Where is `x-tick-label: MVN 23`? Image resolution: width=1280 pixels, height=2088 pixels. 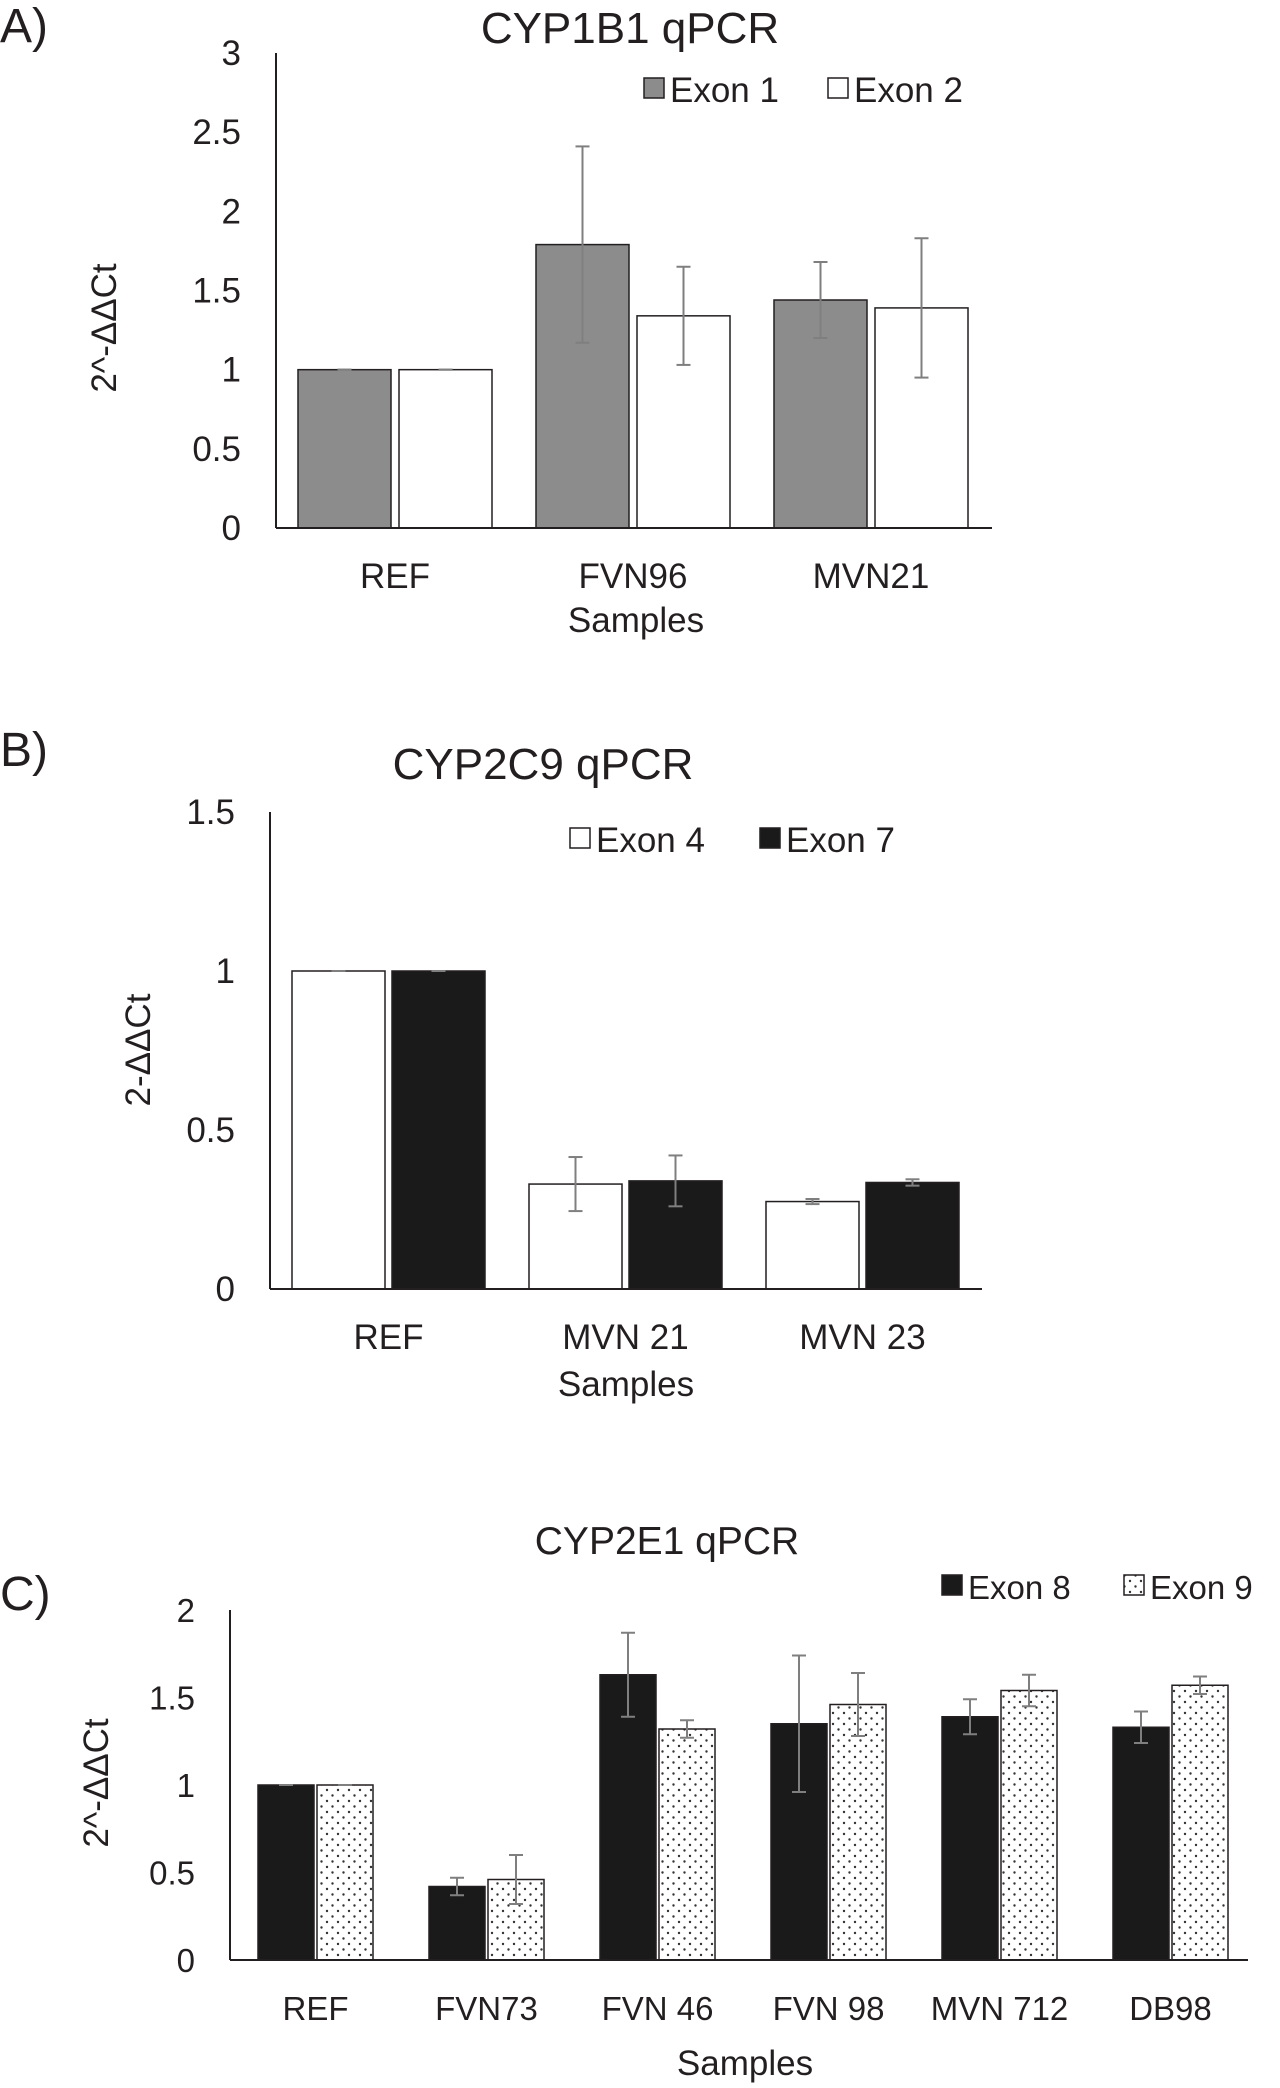 x-tick-label: MVN 23 is located at coordinates (862, 1337).